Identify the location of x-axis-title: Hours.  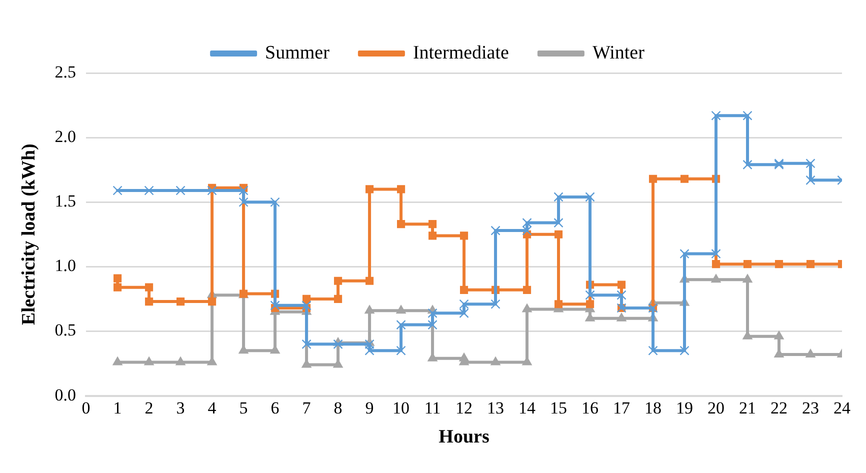
(464, 437).